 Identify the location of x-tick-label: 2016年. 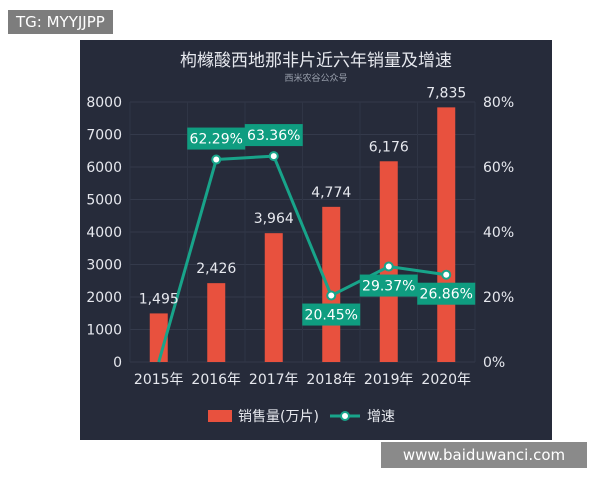
(216, 380).